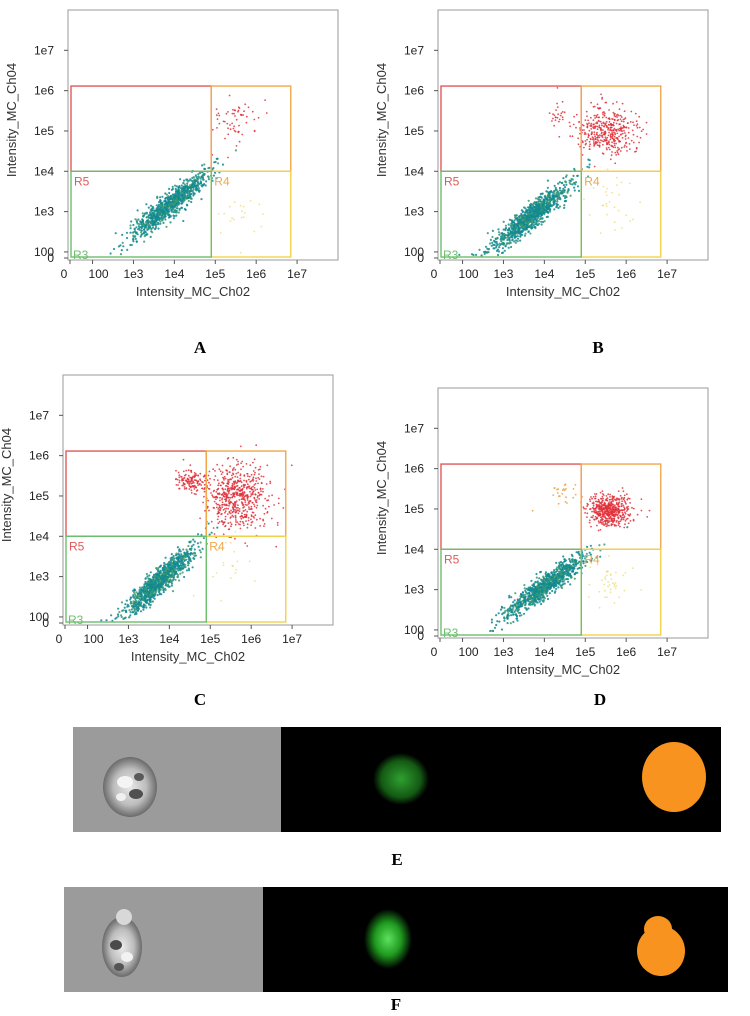  I want to click on scatter-points-d, so click(570, 558).